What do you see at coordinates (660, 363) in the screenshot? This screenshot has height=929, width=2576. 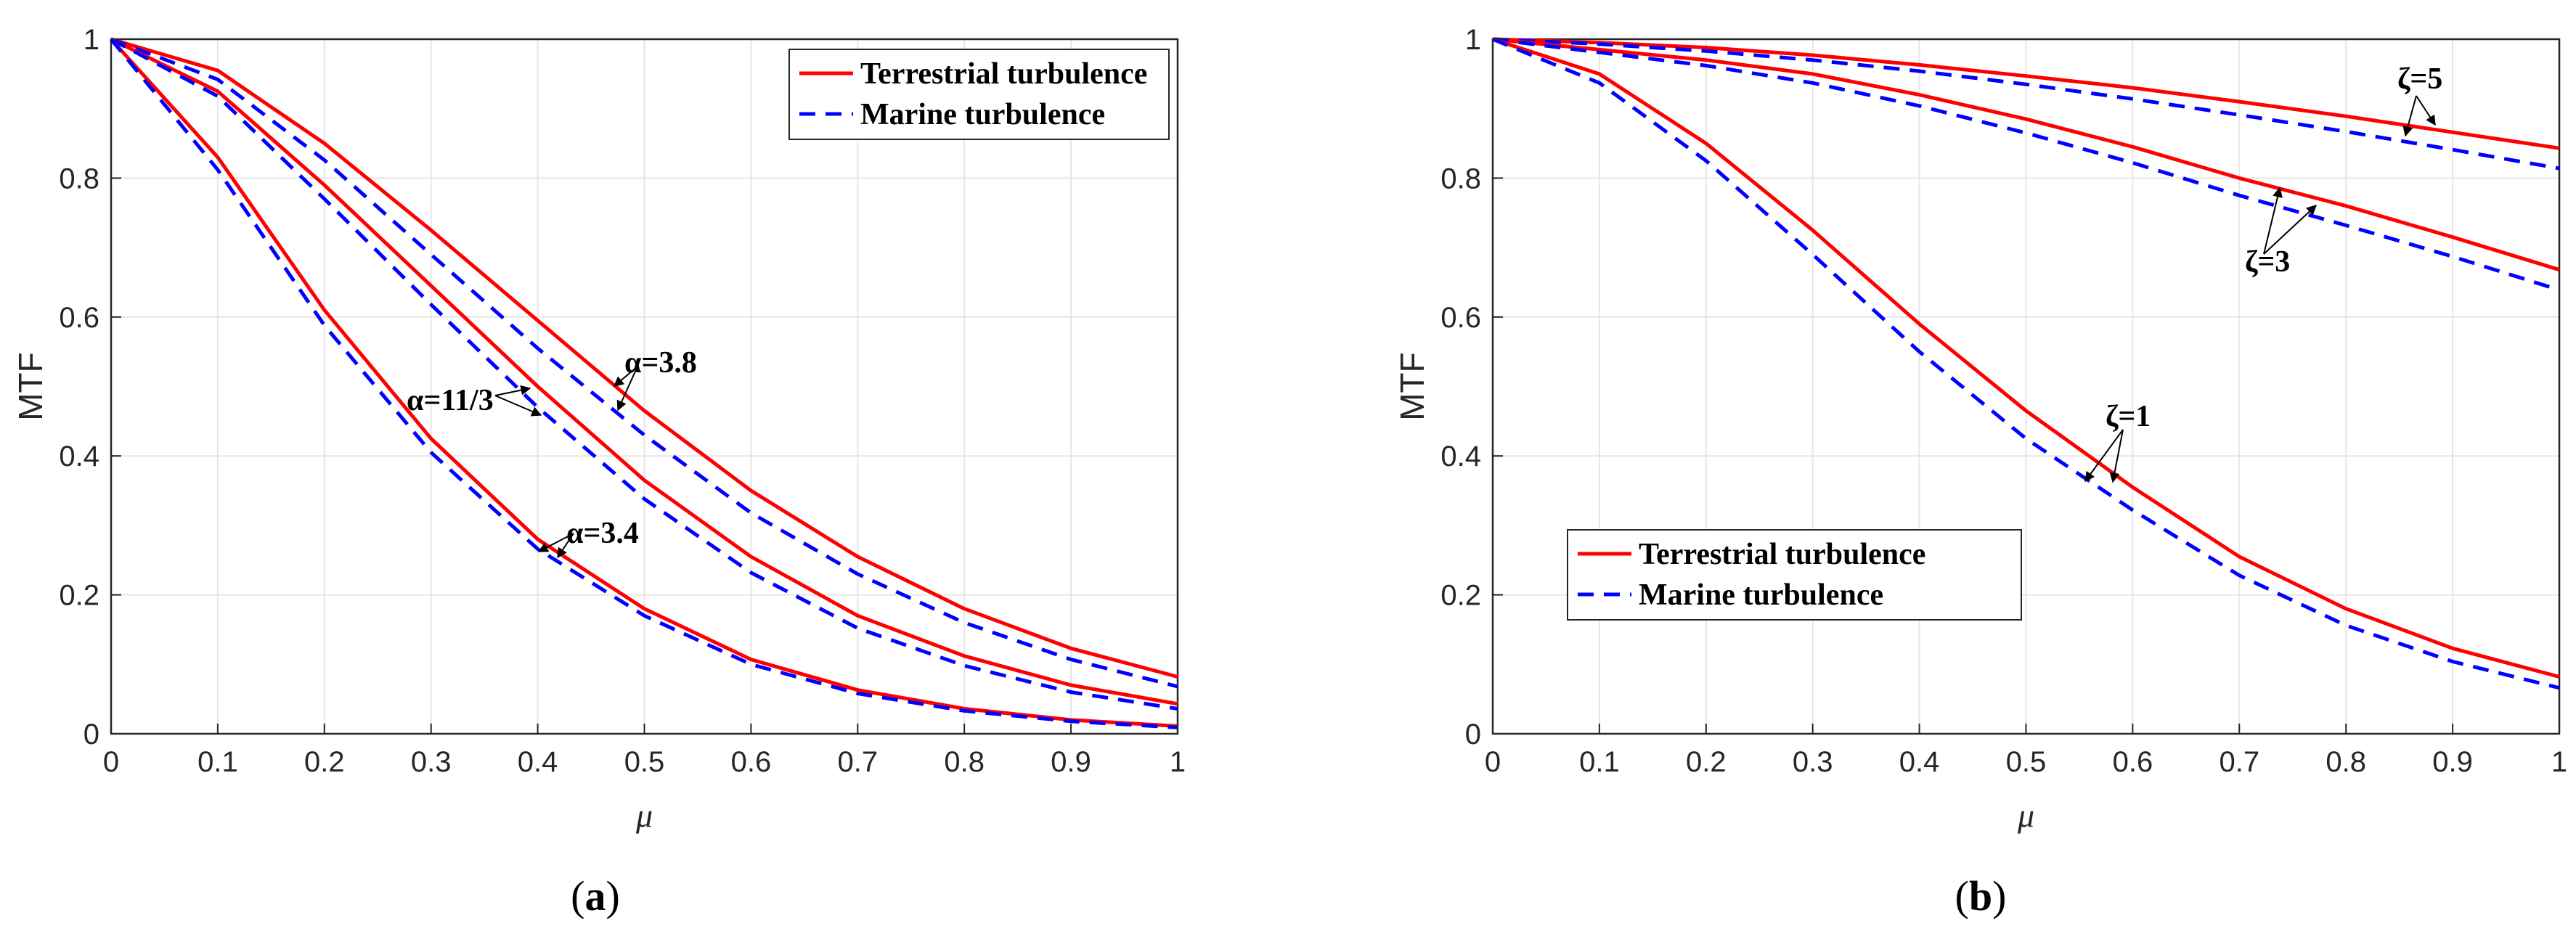 I see `panel-a-annotation-alpha-3-8: α=3.8` at bounding box center [660, 363].